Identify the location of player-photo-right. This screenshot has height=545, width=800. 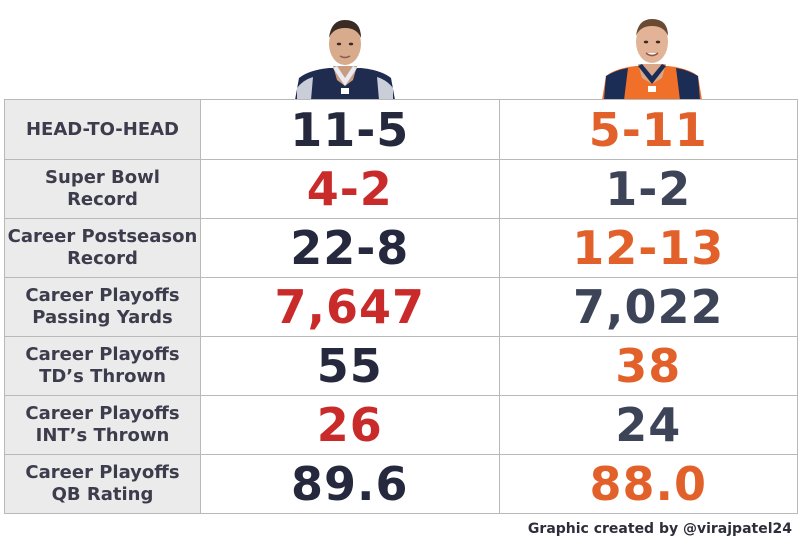
(652, 57).